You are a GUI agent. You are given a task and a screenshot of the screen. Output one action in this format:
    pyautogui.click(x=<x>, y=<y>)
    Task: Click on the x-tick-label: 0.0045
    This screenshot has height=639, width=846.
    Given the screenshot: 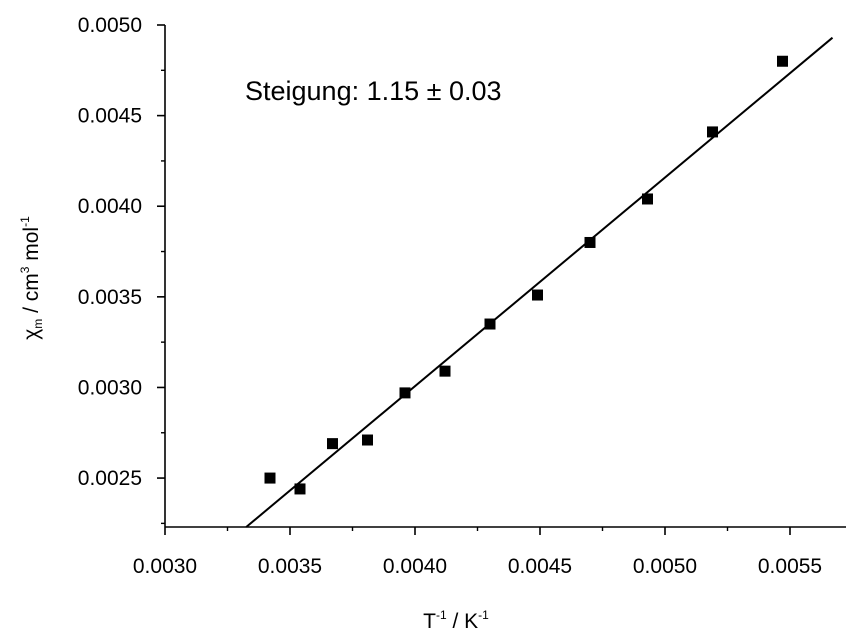 What is the action you would take?
    pyautogui.click(x=540, y=566)
    